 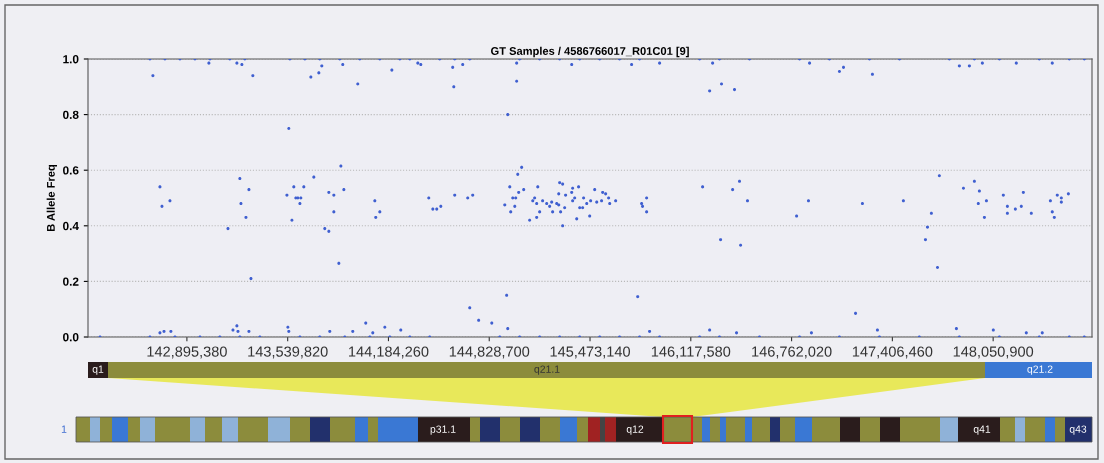 What do you see at coordinates (982, 430) in the screenshot?
I see `text: q41` at bounding box center [982, 430].